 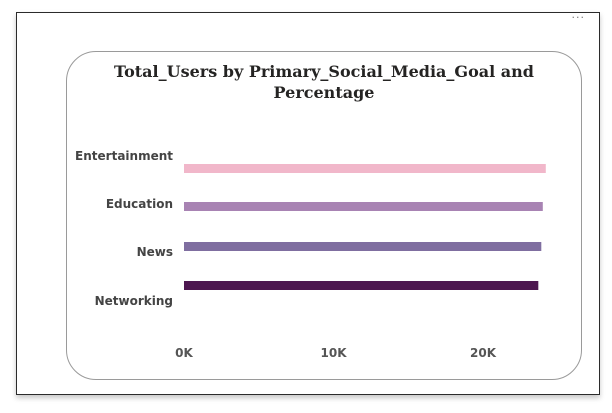 What do you see at coordinates (334, 353) in the screenshot?
I see `x-tick-label: 10K` at bounding box center [334, 353].